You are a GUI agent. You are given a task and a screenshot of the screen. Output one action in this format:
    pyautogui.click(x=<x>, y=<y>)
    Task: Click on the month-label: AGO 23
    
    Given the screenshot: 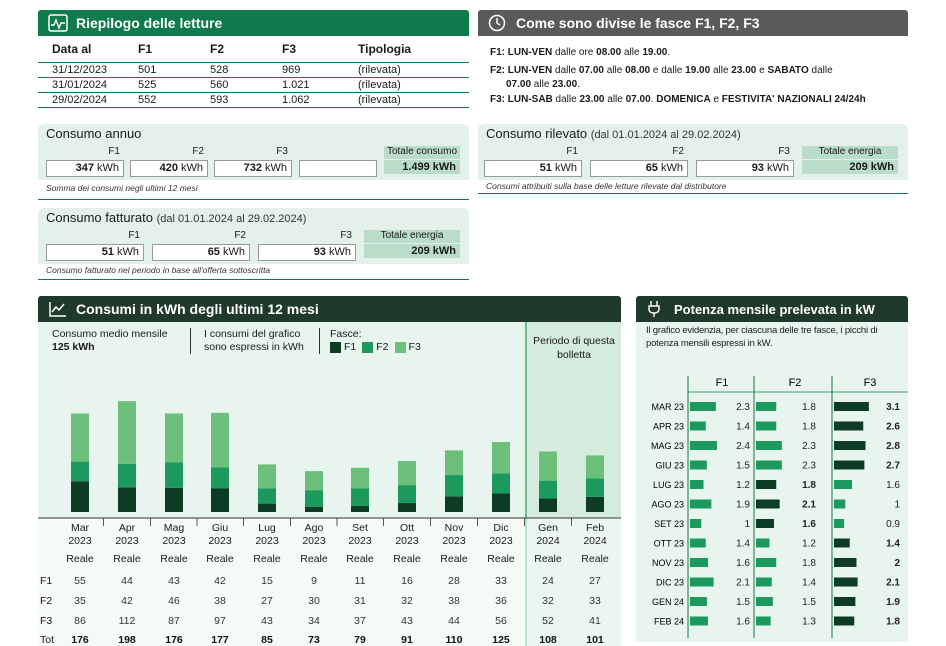 What is the action you would take?
    pyautogui.click(x=667, y=505)
    